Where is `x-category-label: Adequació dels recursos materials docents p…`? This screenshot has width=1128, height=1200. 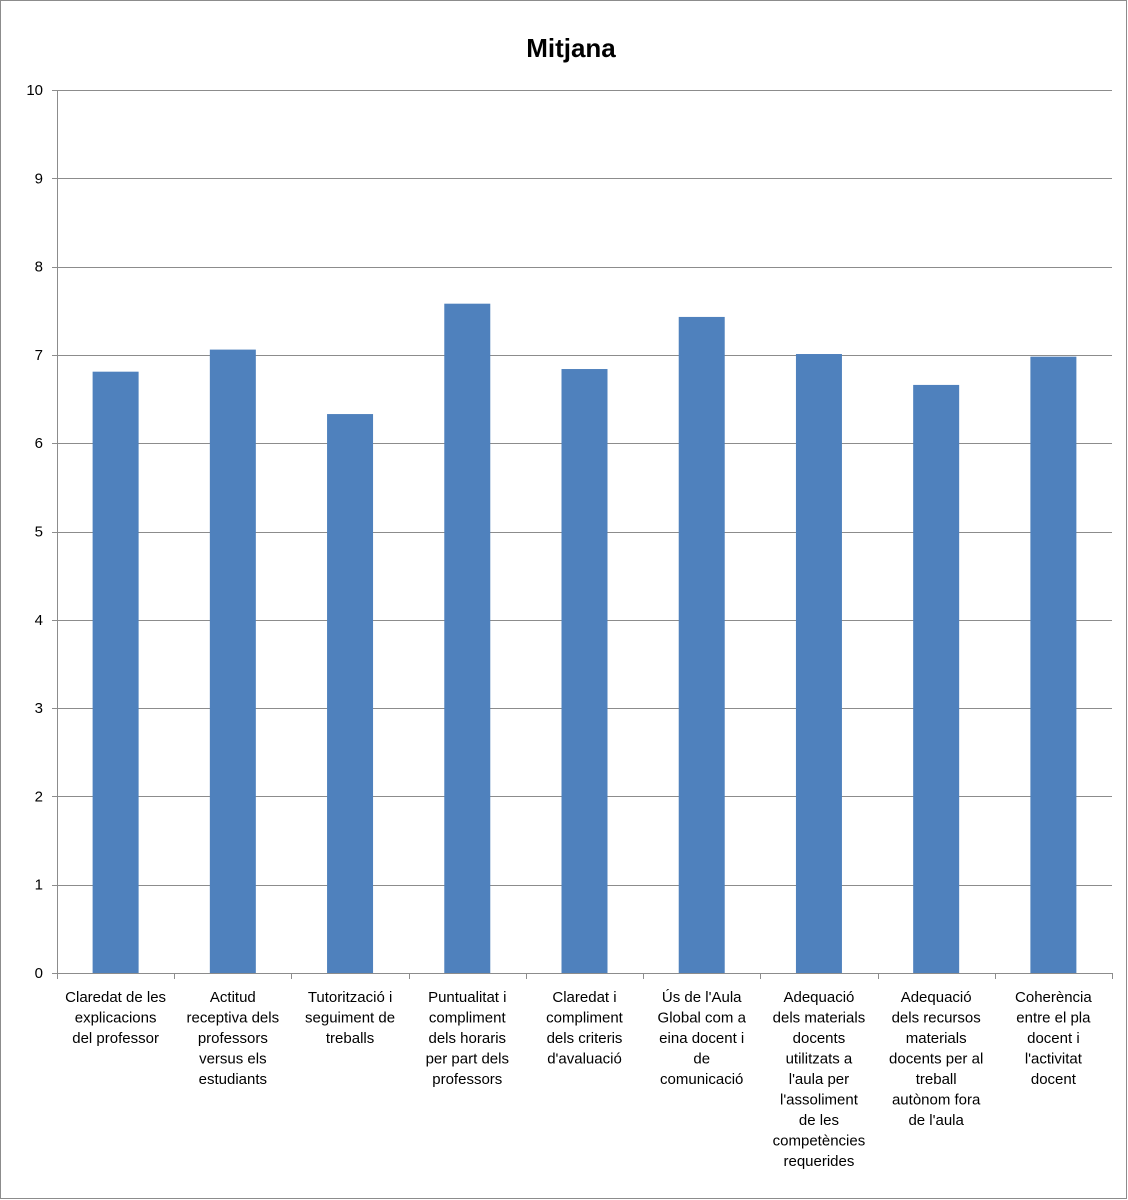
x-category-label: Adequació dels recursos materials docents p… is located at coordinates (936, 1059).